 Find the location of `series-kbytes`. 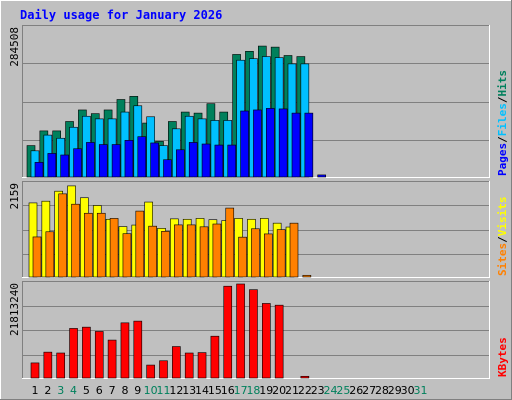

series-kbytes is located at coordinates (170, 331).